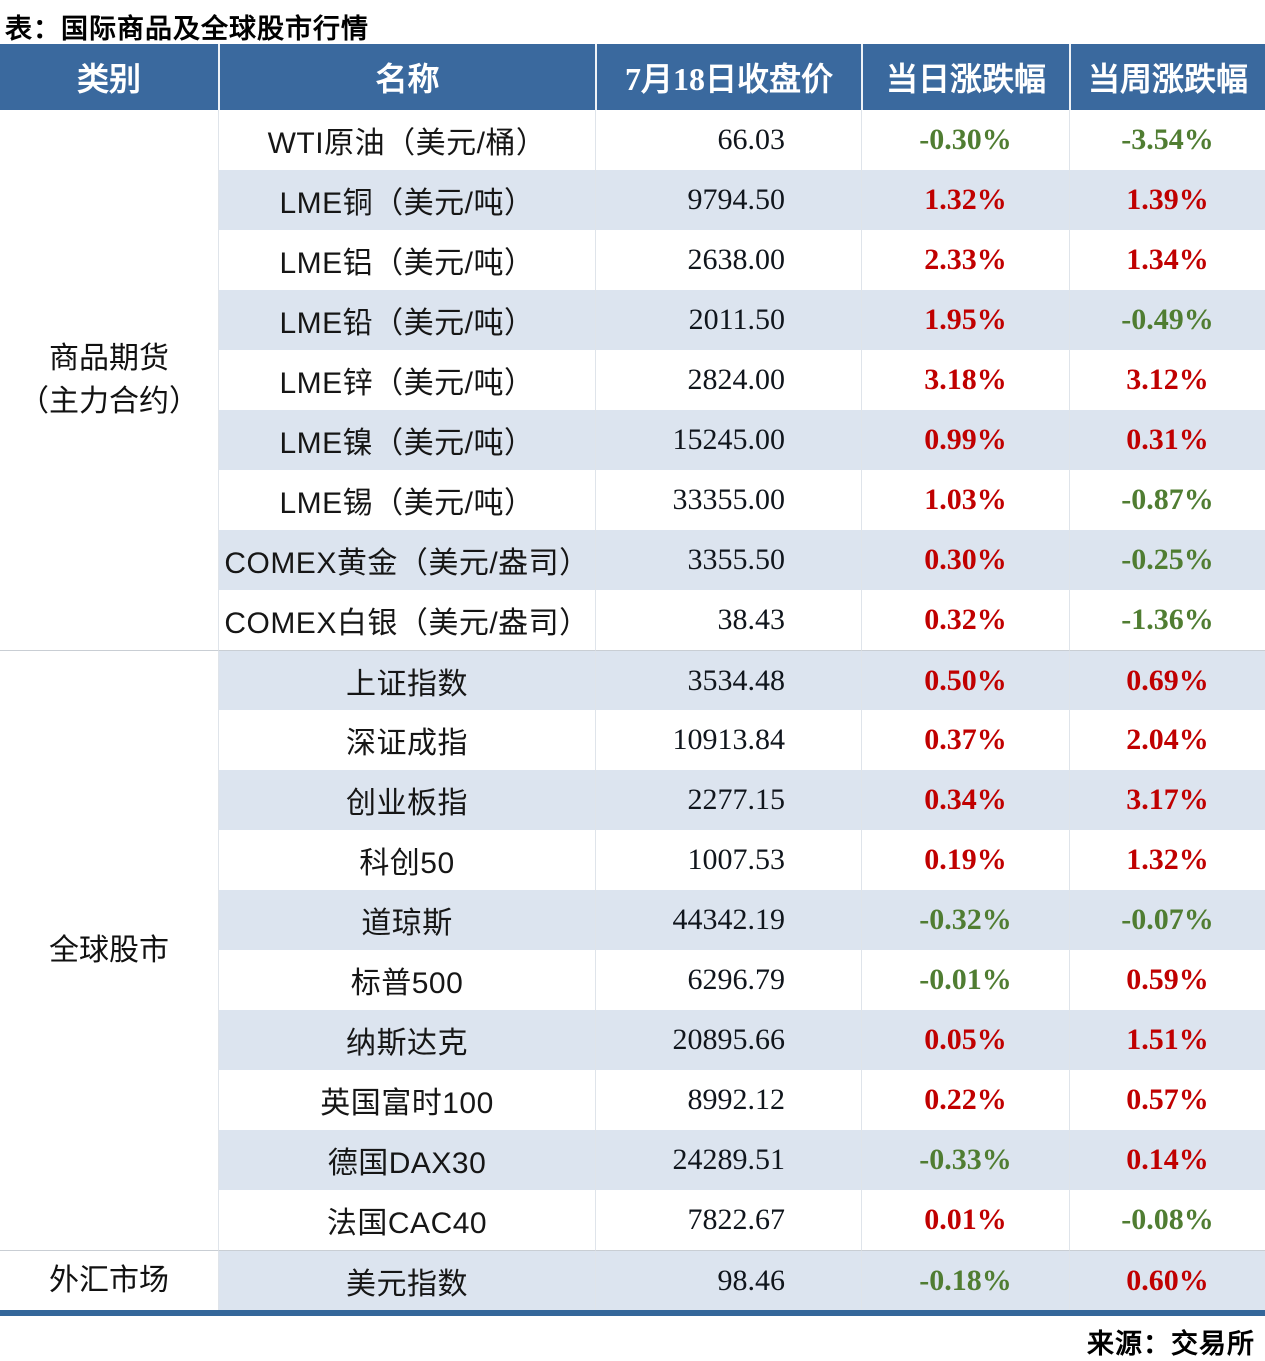 The image size is (1265, 1361). Describe the element at coordinates (965, 140) in the screenshot. I see `day-change-cell: -0.30%` at that location.